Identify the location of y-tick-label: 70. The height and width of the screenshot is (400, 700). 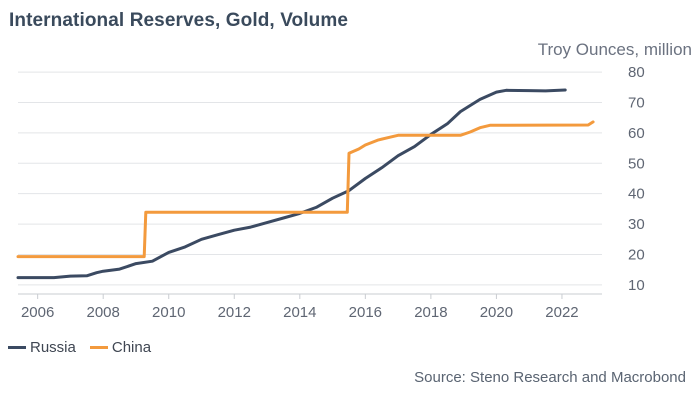
(636, 102).